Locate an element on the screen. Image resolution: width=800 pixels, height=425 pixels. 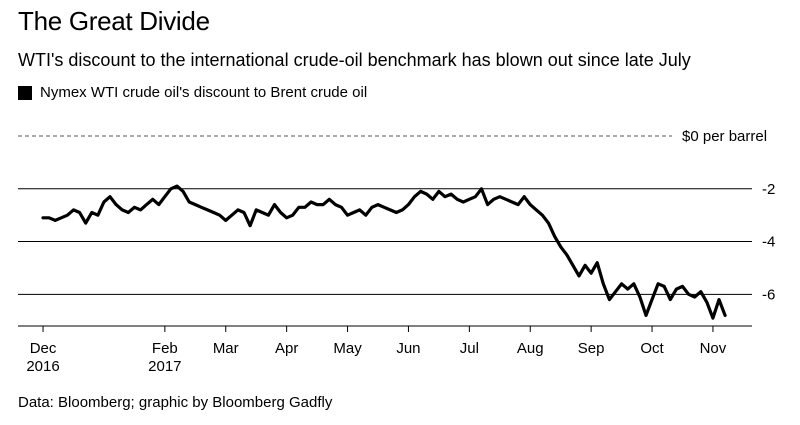
chart-title: The Great Divide is located at coordinates (114, 21).